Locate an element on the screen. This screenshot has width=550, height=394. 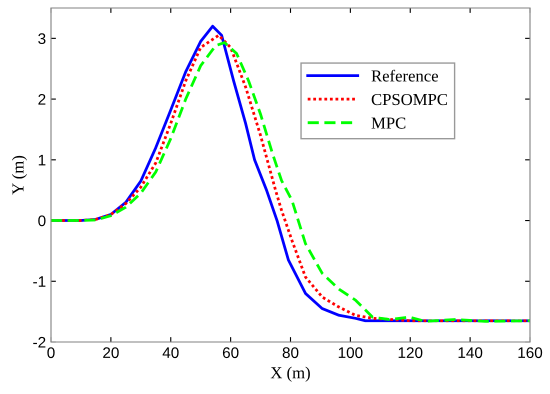
y-tick-label: -1 is located at coordinates (39, 281).